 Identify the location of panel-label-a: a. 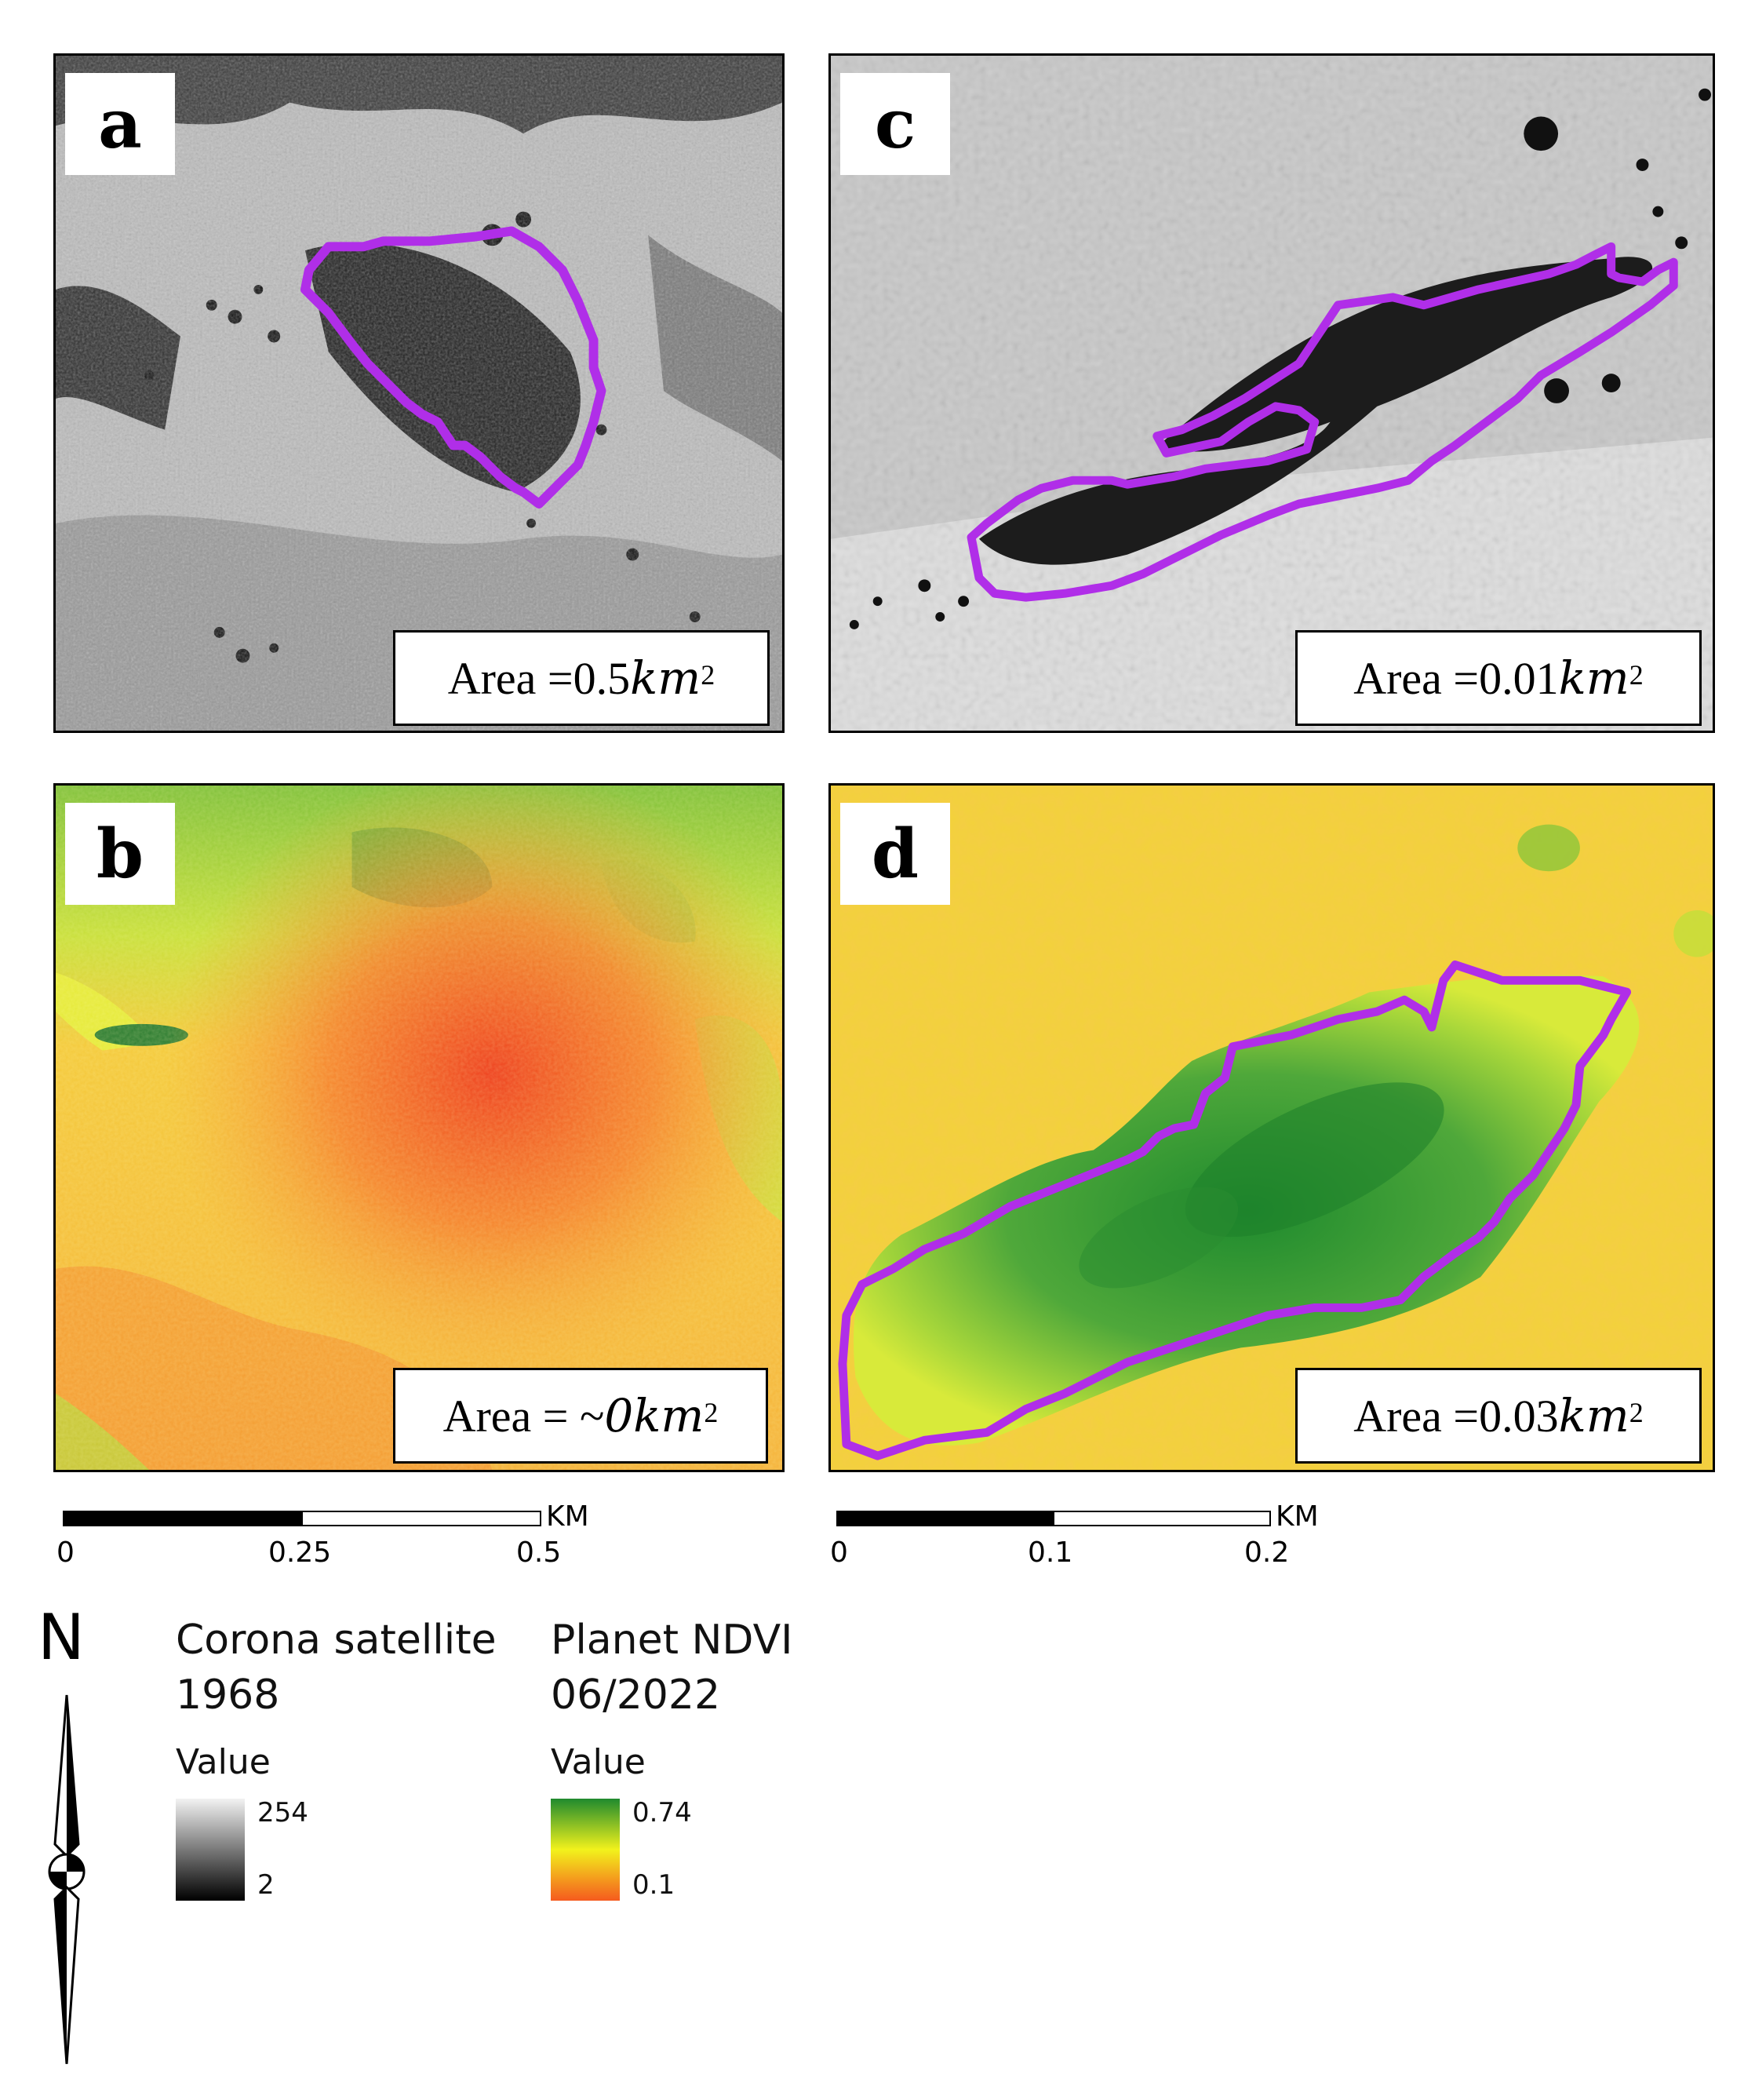
(120, 124).